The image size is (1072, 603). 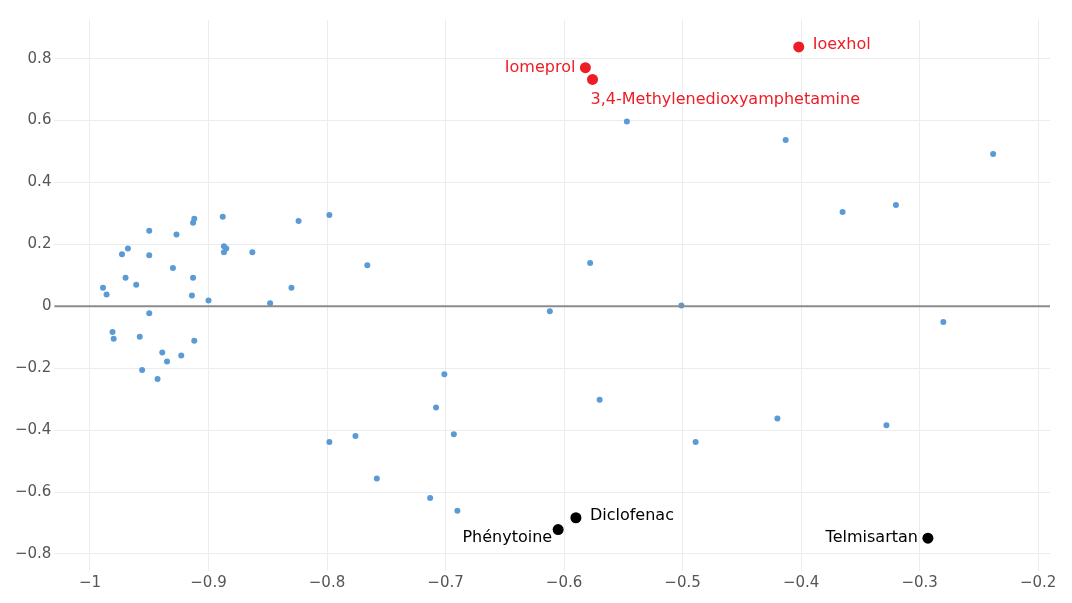 I want to click on x-tick-label: −1, so click(x=90, y=581).